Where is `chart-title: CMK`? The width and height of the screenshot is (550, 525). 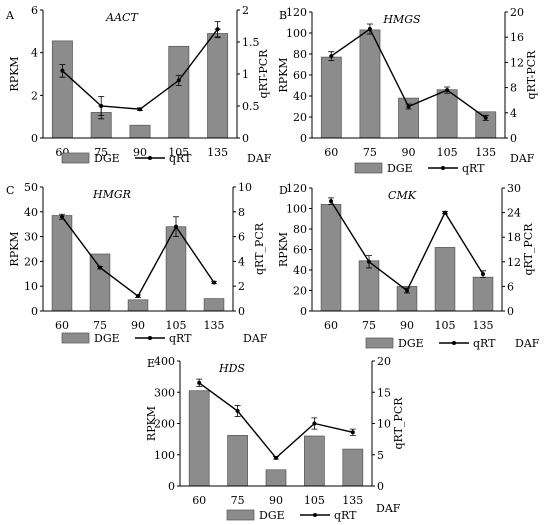 chart-title: CMK is located at coordinates (402, 195).